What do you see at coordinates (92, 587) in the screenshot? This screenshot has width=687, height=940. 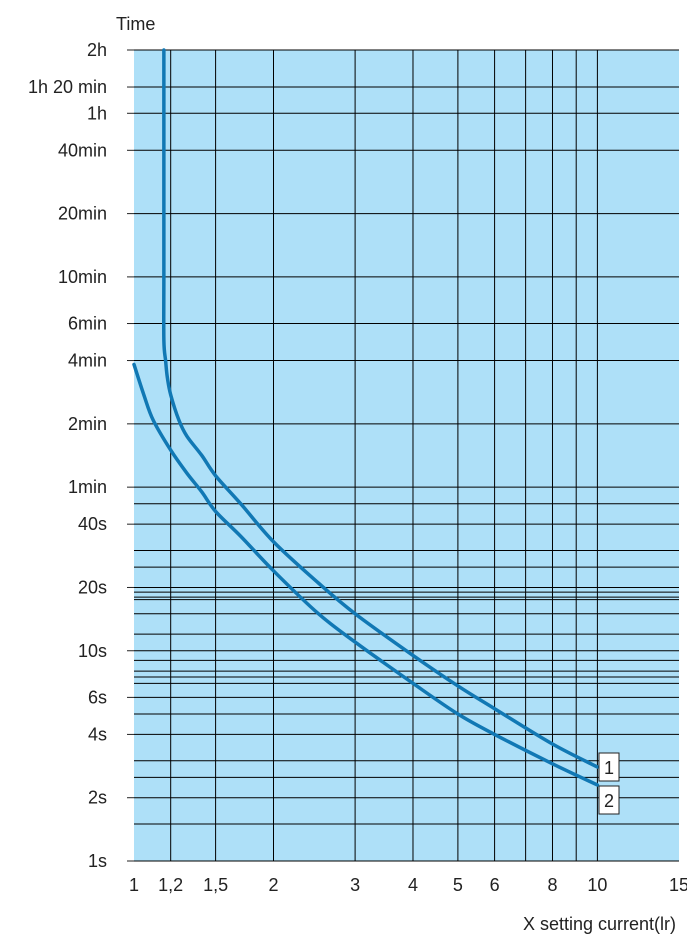 I see `y-tick-label: 20s` at bounding box center [92, 587].